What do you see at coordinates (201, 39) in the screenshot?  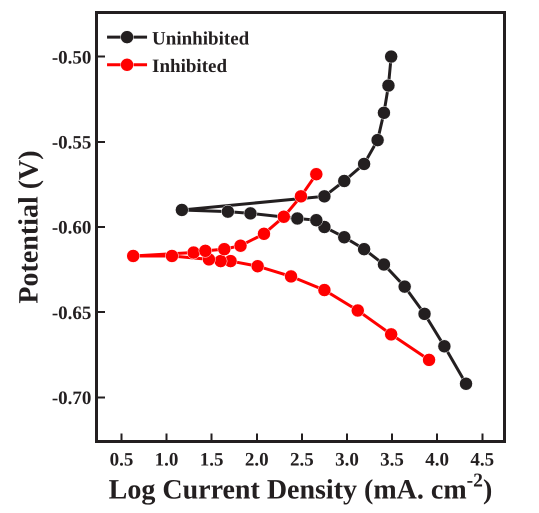 I see `legend-label: Uninhibited` at bounding box center [201, 39].